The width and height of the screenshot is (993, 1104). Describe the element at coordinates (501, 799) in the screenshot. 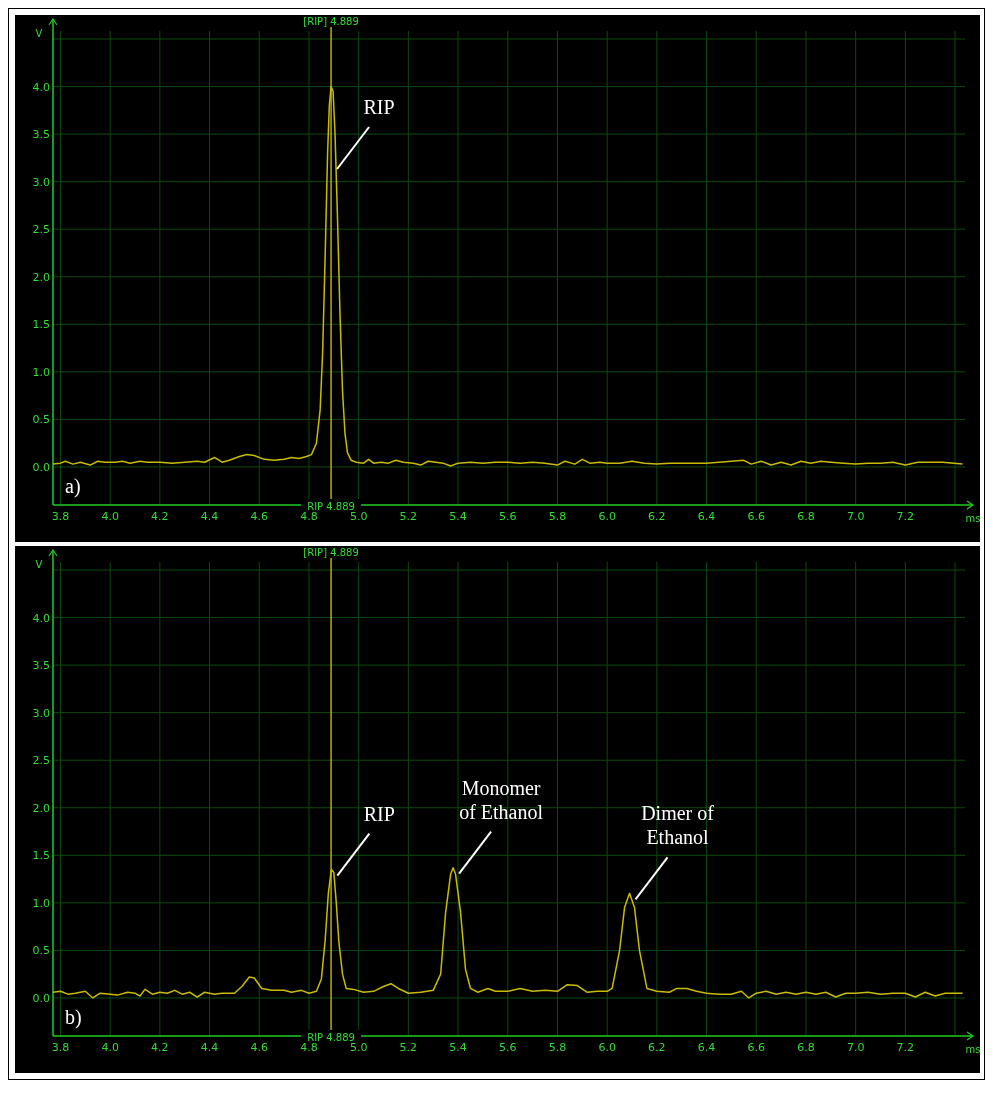

I see `annotation: Monomer of Ethanol` at that location.